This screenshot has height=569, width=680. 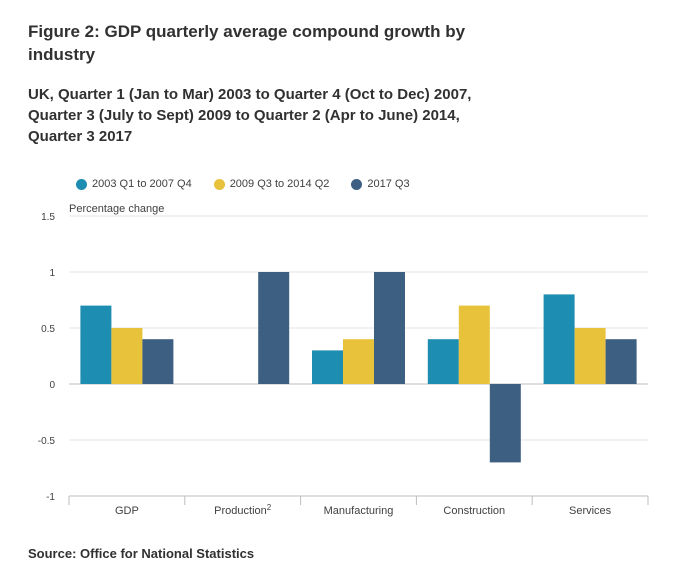 What do you see at coordinates (141, 553) in the screenshot?
I see `source-note: Source: Office for National Statistics` at bounding box center [141, 553].